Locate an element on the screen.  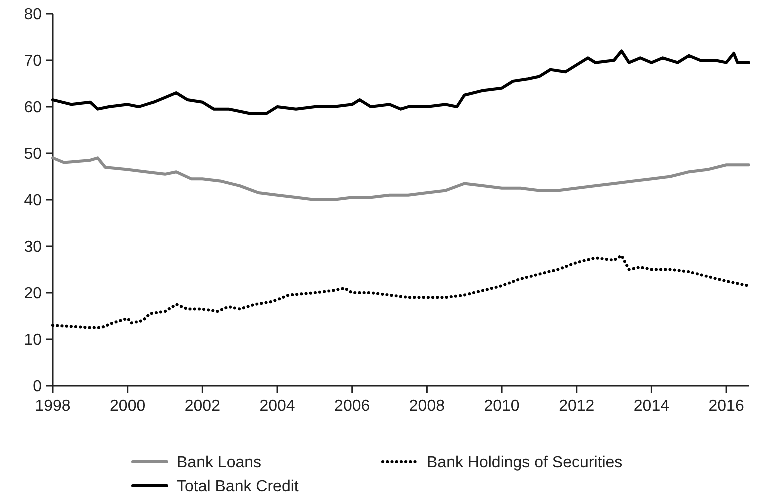
x-tick-label: 2008 is located at coordinates (427, 406).